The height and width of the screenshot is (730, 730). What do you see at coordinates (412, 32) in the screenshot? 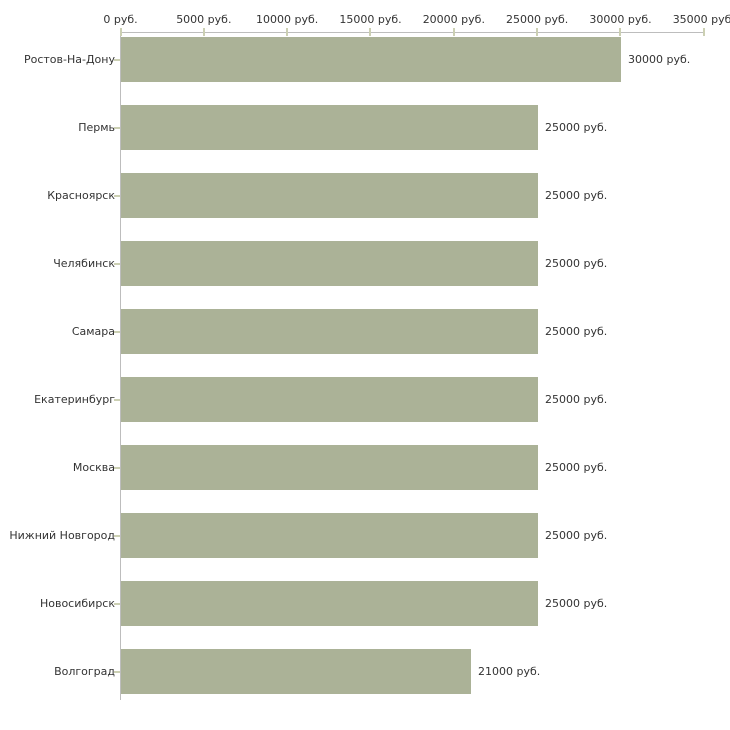
I see `x-axis-line` at bounding box center [412, 32].